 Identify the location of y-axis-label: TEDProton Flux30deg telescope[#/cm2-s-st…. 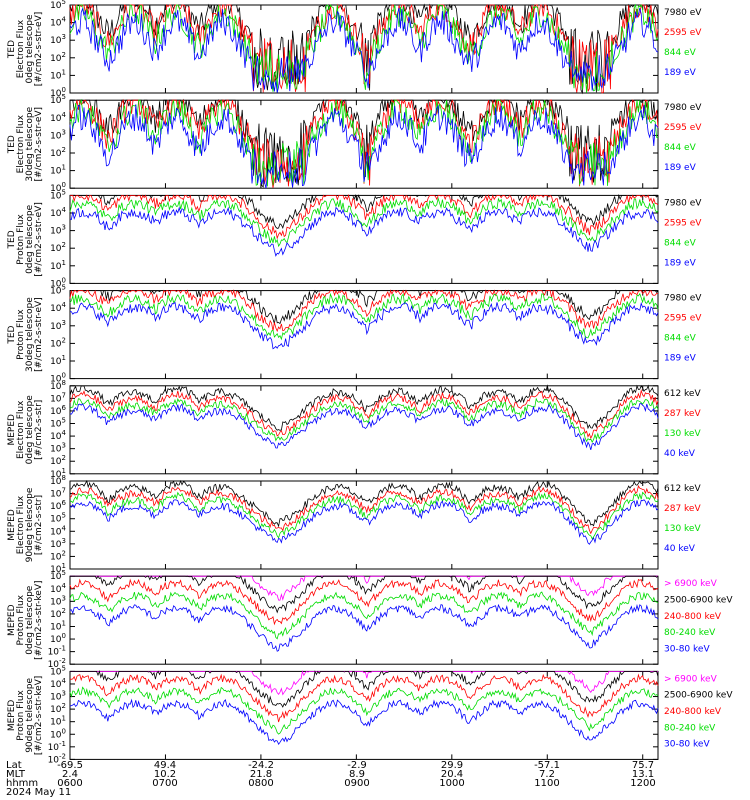
(25, 334).